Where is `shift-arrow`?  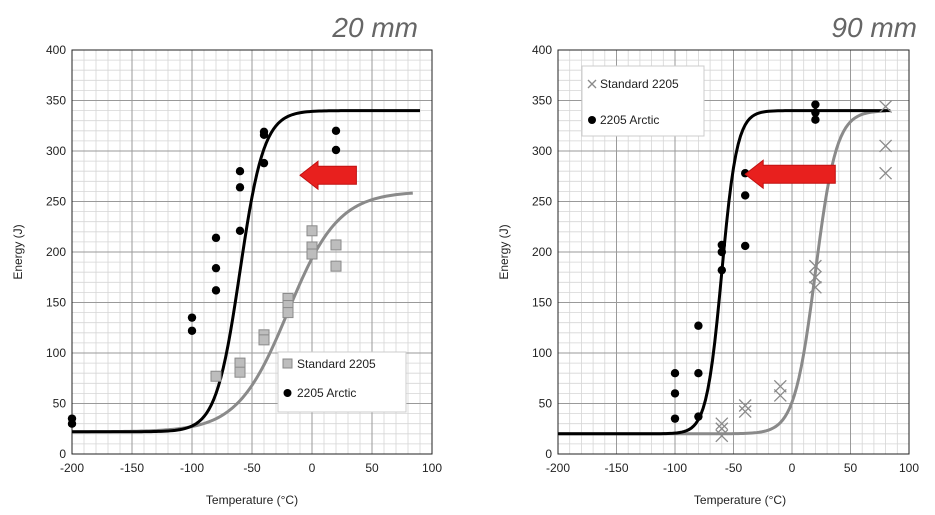 shift-arrow is located at coordinates (790, 174).